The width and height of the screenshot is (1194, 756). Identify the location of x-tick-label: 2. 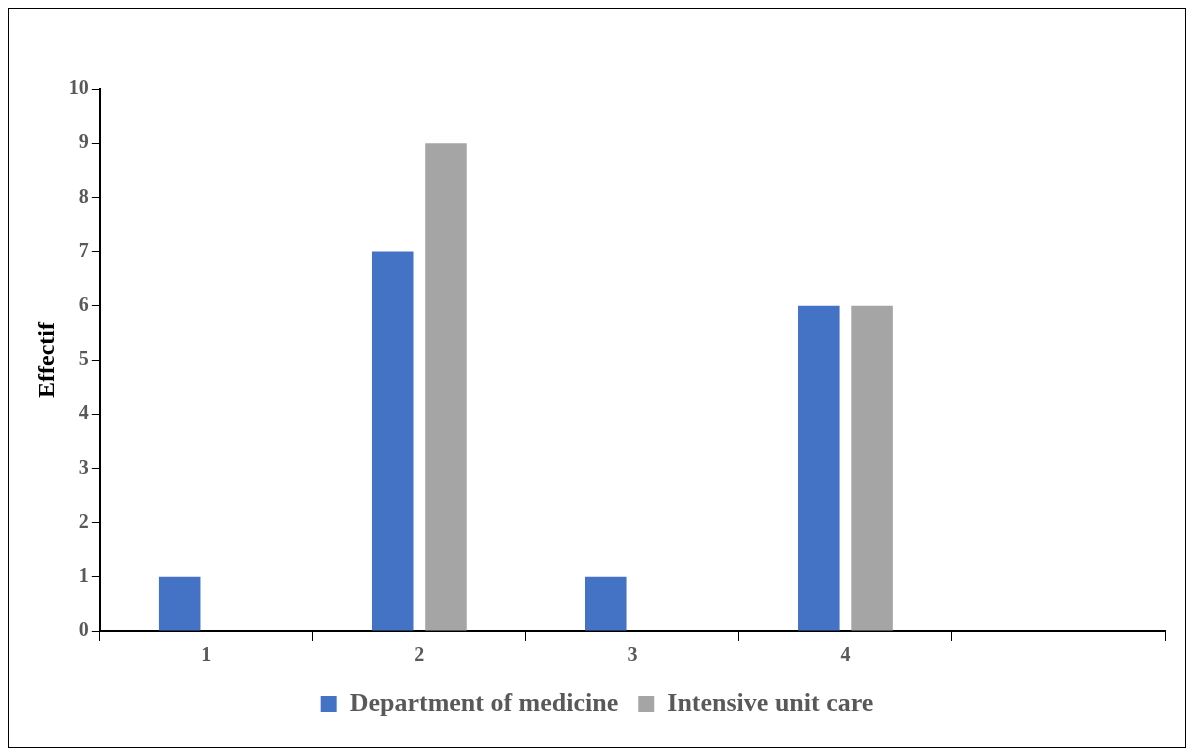
(419, 654).